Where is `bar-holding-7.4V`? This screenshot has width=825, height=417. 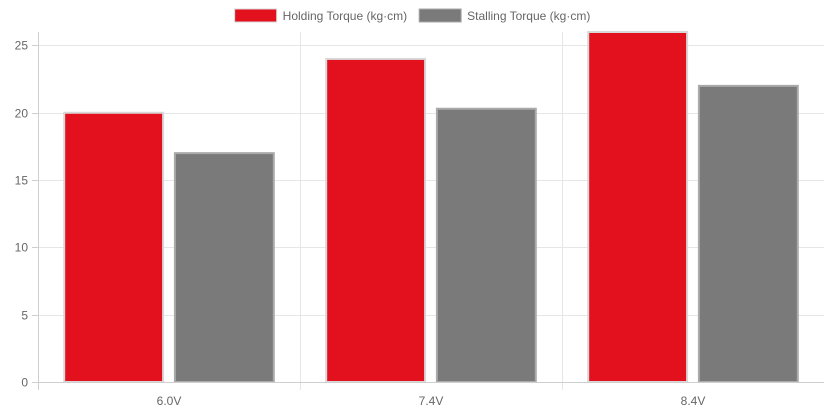 bar-holding-7.4V is located at coordinates (376, 220).